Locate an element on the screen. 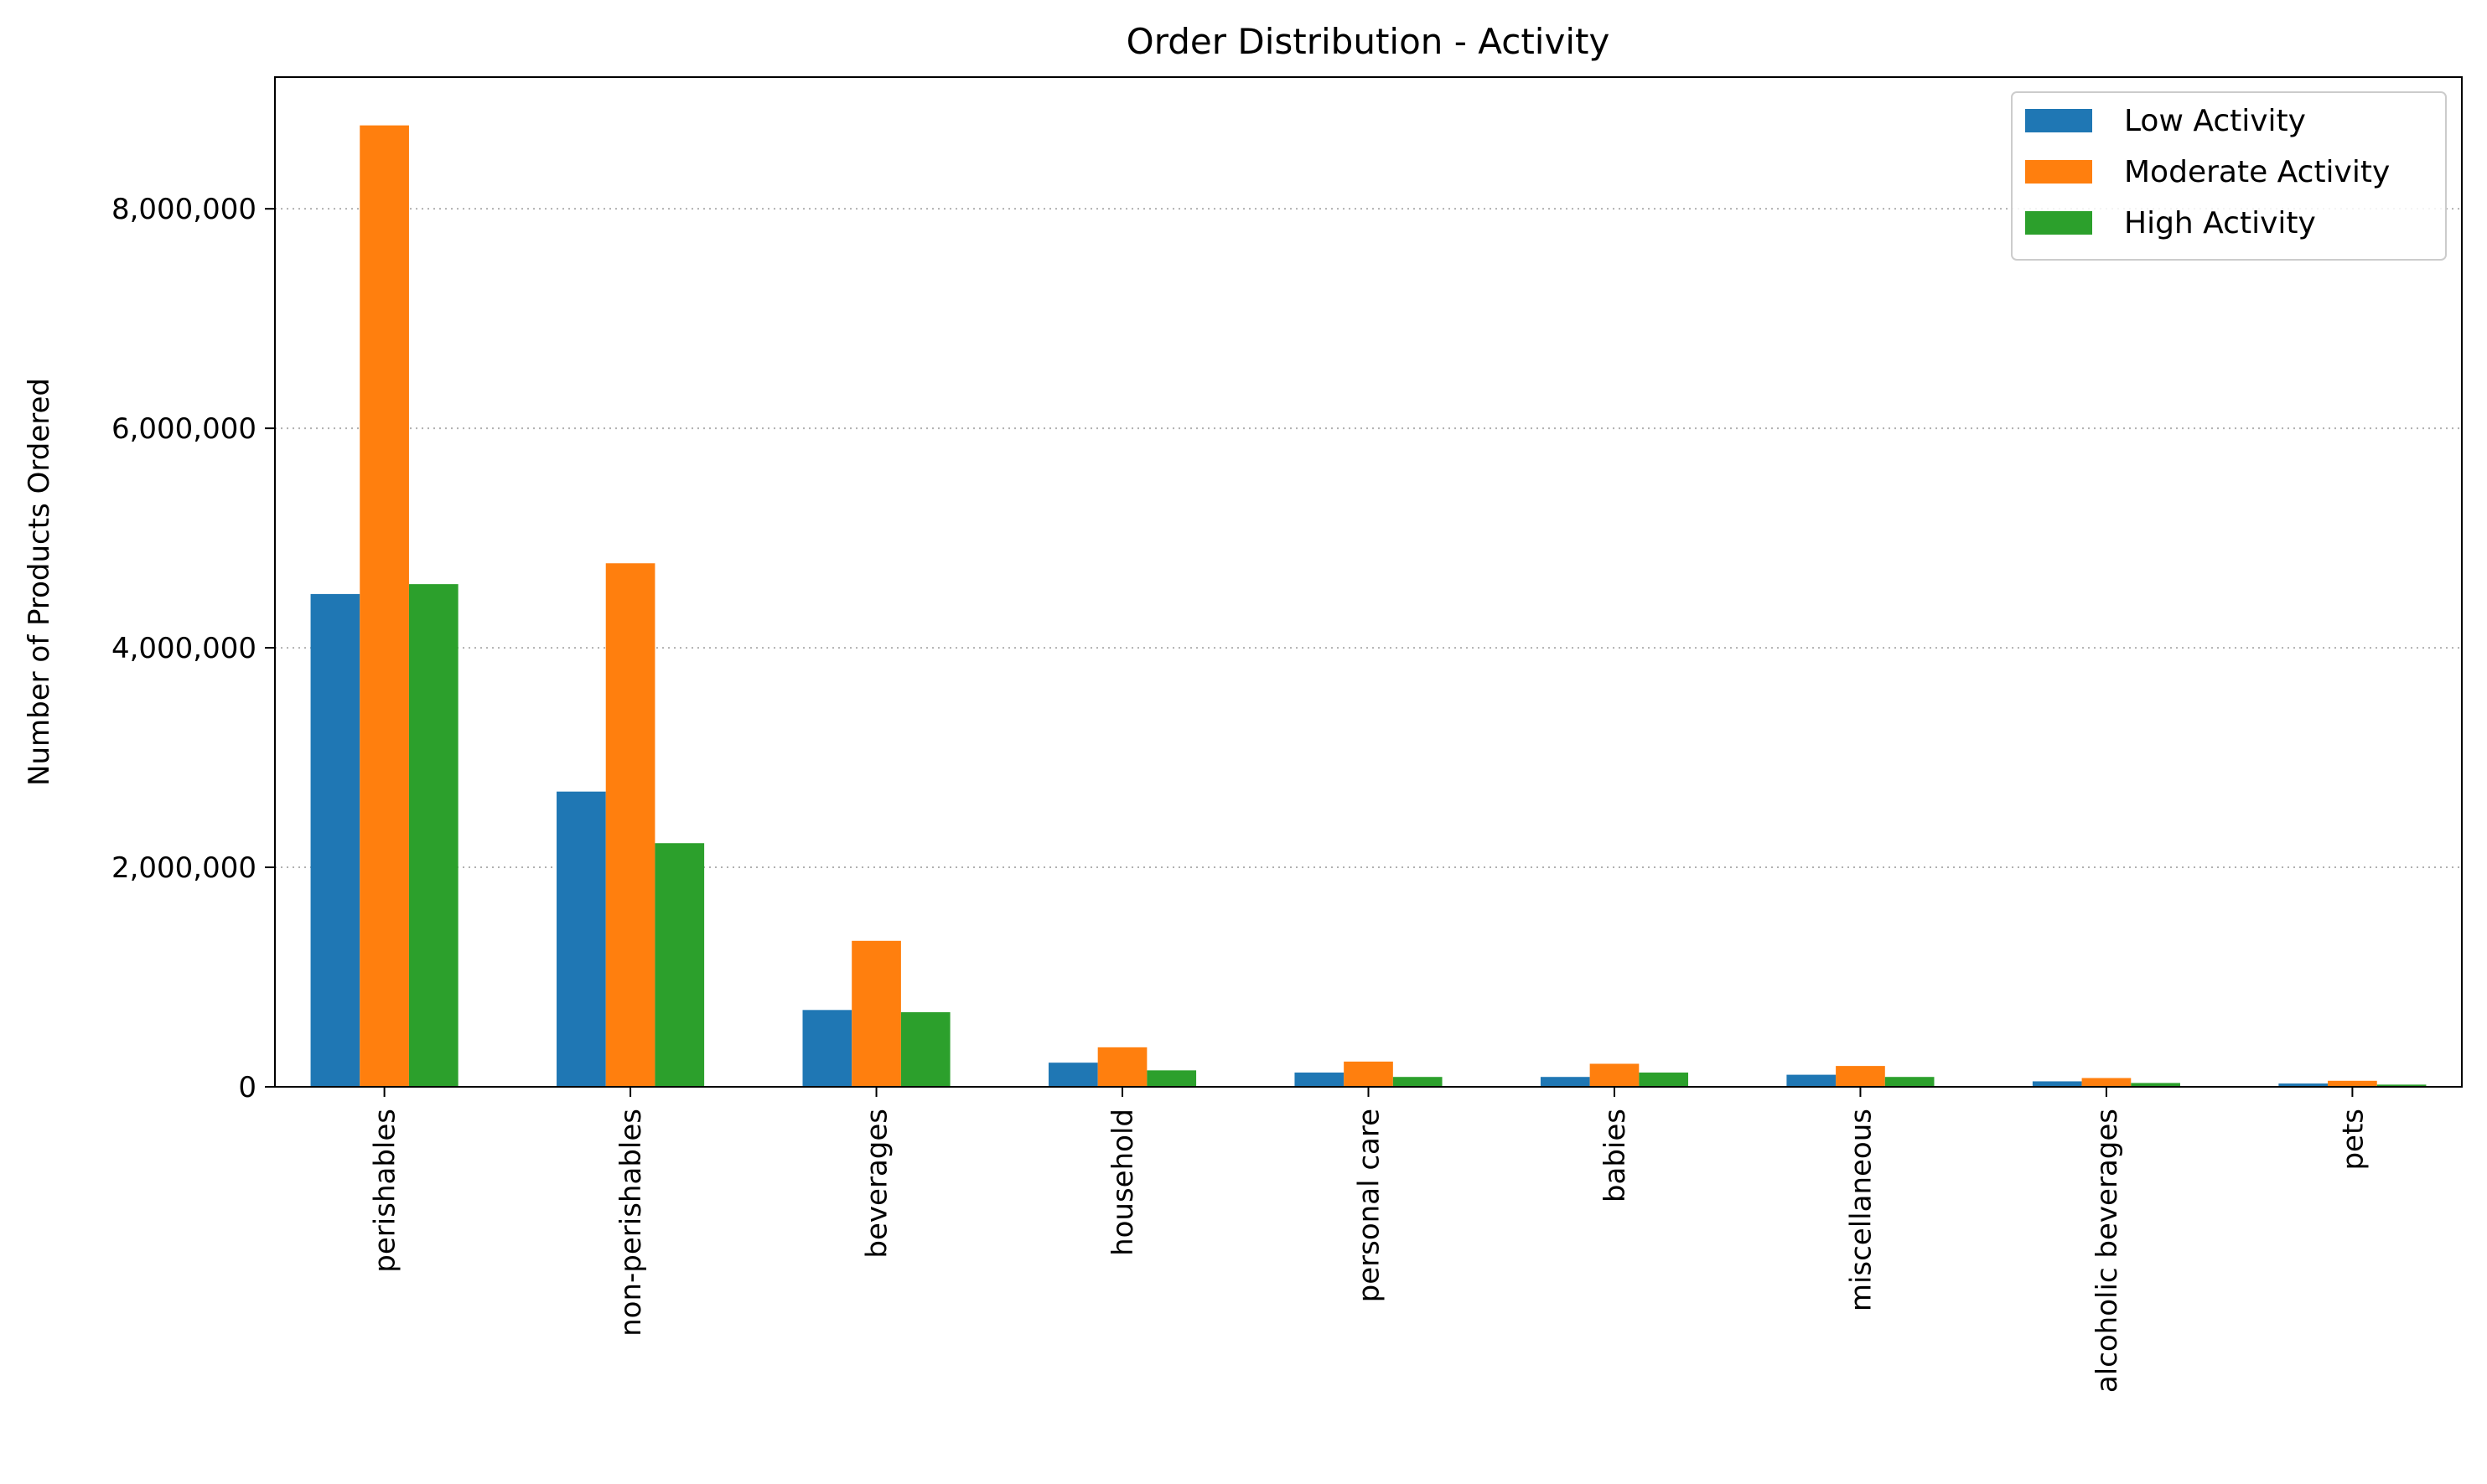 Image resolution: width=2487 pixels, height=1484 pixels. x-tick-label: miscellaneous is located at coordinates (1861, 1210).